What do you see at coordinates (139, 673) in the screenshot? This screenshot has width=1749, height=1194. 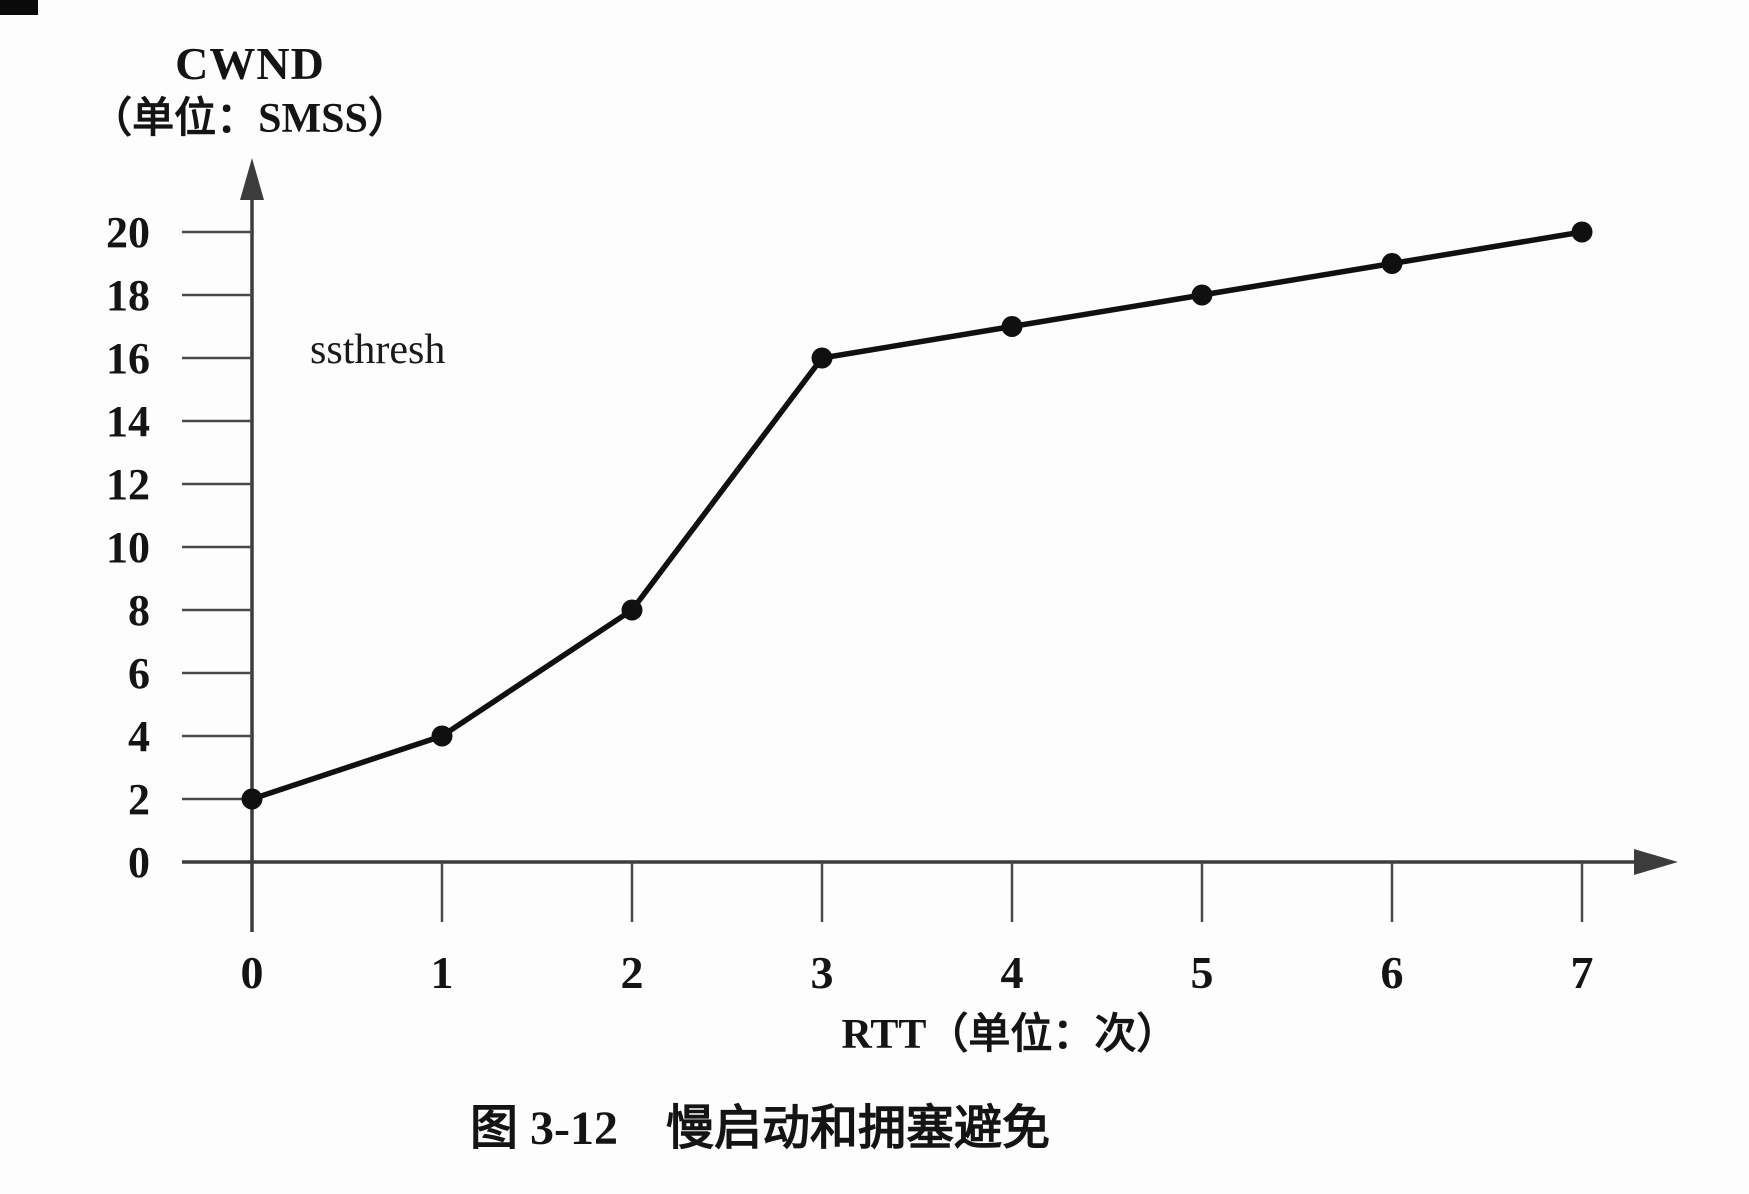 I see `y-tick-label: 6` at bounding box center [139, 673].